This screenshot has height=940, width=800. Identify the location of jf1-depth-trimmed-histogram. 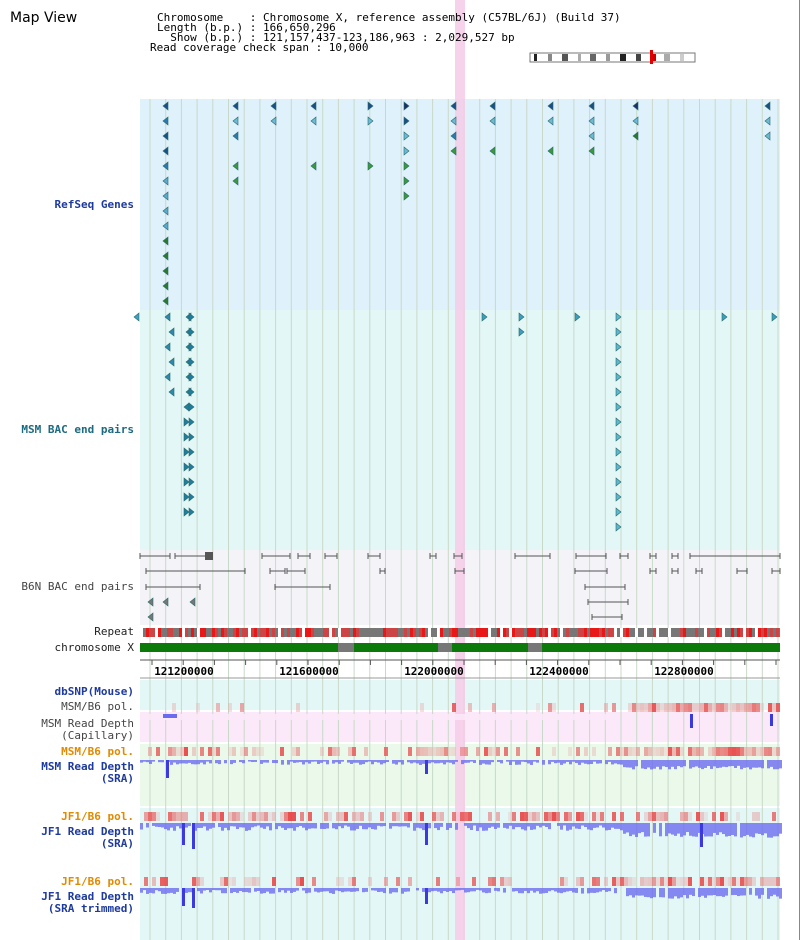
(461, 898).